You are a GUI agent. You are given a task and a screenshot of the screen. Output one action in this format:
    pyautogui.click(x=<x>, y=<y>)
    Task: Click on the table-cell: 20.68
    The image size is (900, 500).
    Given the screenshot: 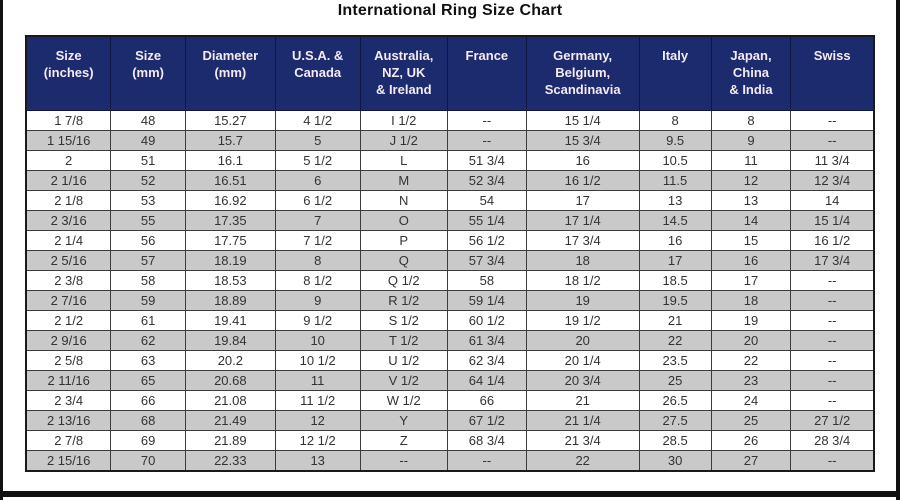 What is the action you would take?
    pyautogui.click(x=230, y=380)
    